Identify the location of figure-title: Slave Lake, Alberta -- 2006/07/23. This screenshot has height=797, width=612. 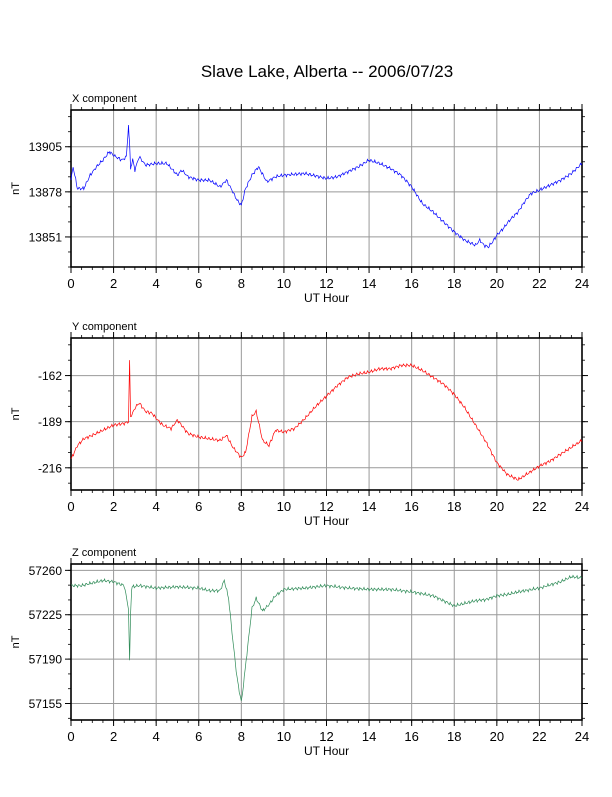
(327, 71).